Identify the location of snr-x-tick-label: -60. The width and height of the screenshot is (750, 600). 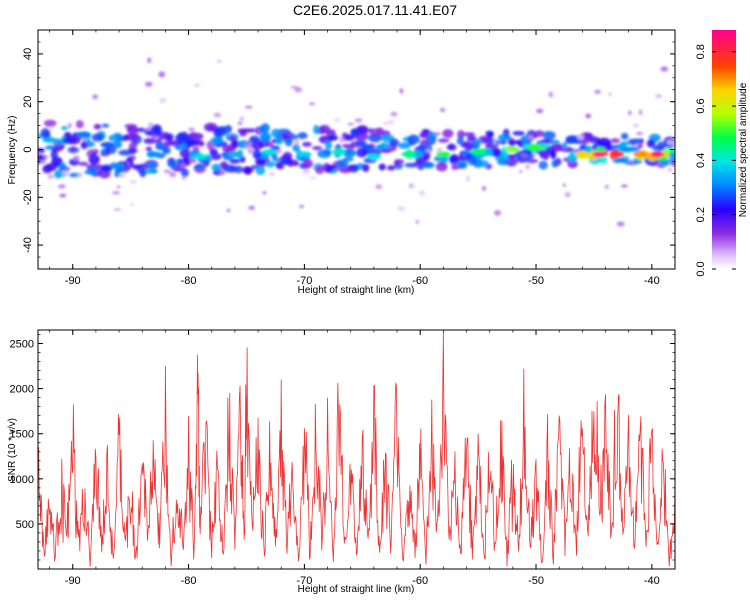
(420, 581).